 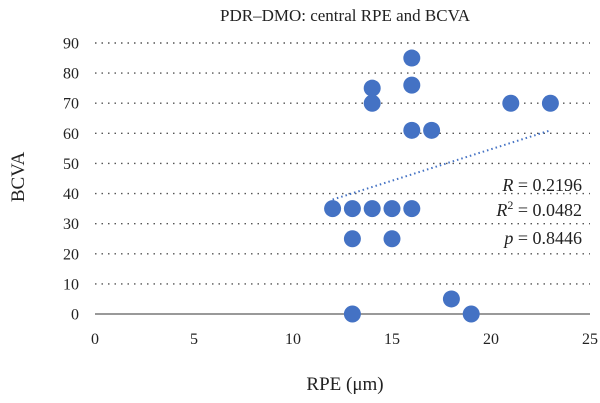 I want to click on stat-r-squared: R2 = 0.0482, so click(x=538, y=209).